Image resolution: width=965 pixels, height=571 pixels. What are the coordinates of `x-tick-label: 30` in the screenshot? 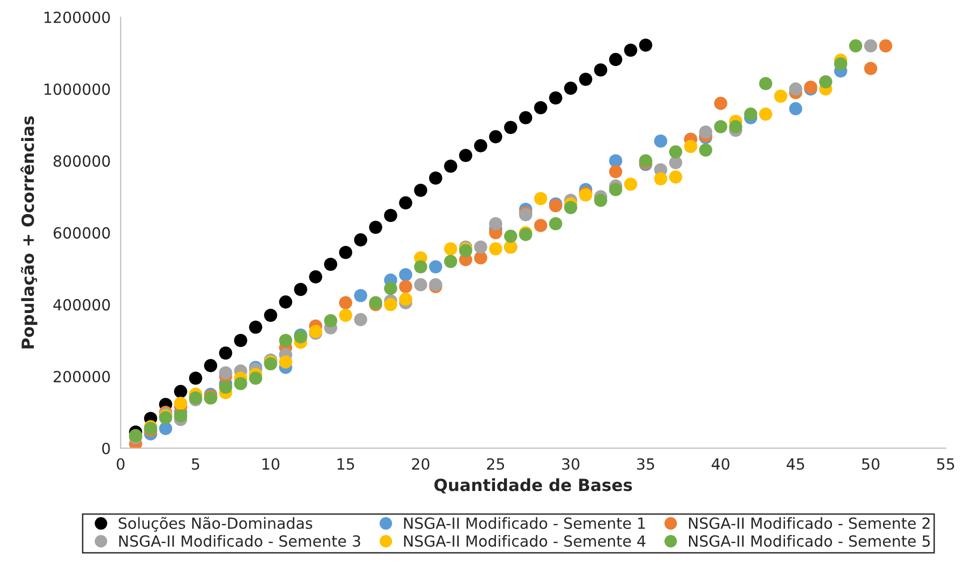 It's located at (571, 464).